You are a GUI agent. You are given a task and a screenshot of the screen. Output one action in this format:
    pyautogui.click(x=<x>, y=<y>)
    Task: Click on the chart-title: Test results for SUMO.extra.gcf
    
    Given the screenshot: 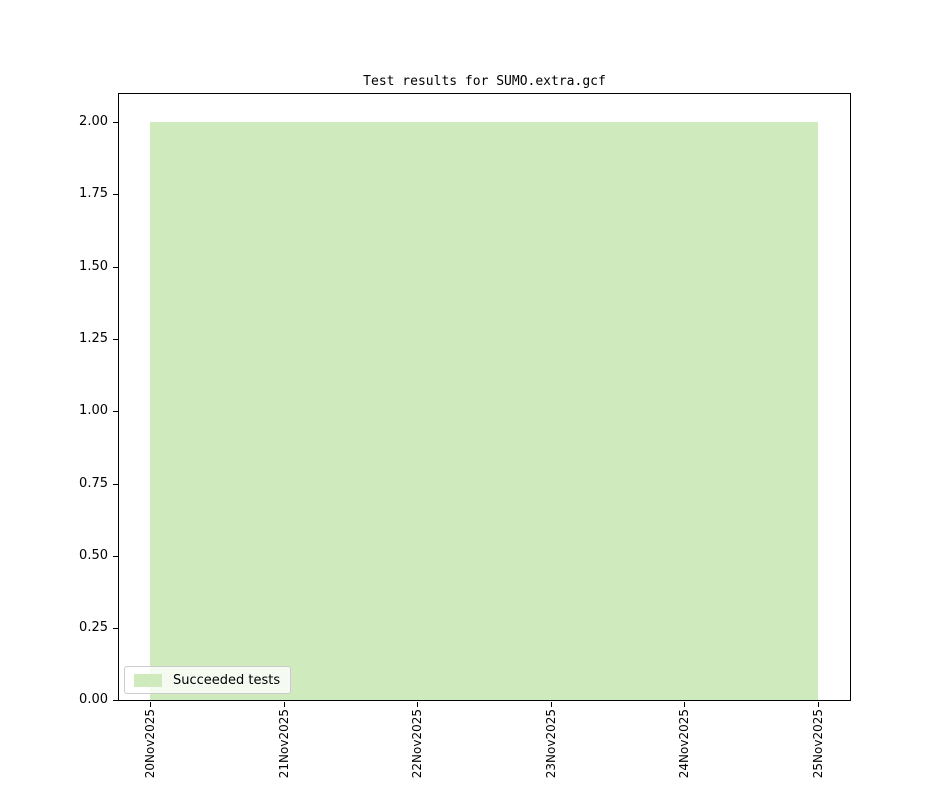 What is the action you would take?
    pyautogui.click(x=484, y=81)
    